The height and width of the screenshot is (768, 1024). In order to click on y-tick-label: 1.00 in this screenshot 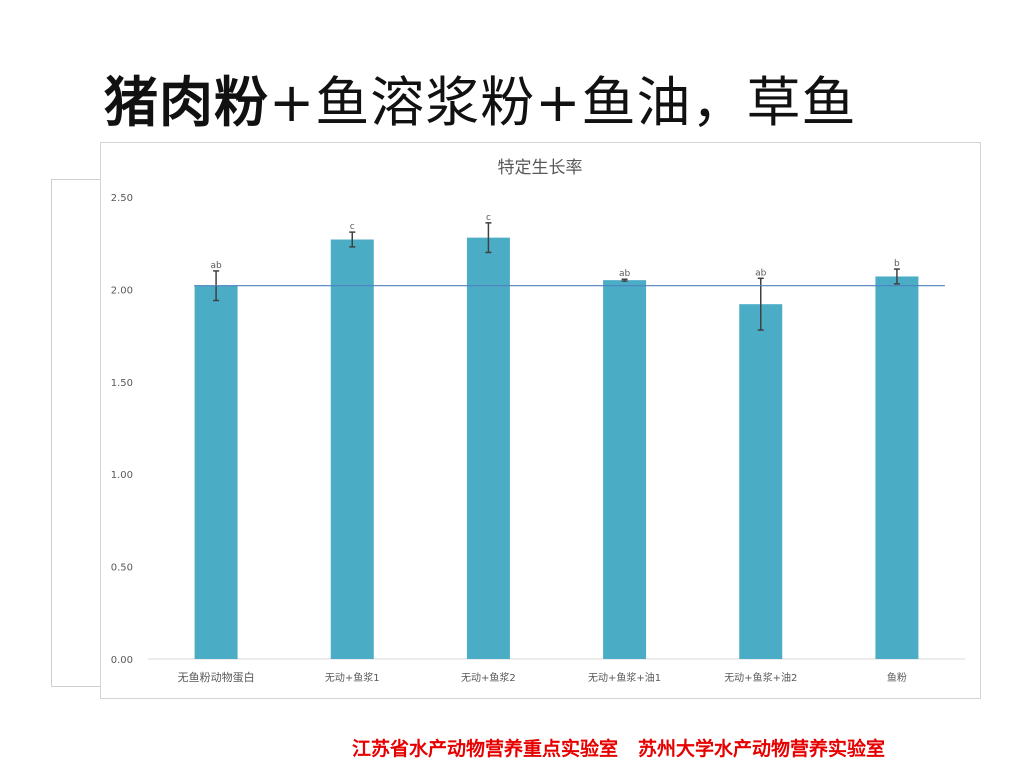, I will do `click(122, 475)`.